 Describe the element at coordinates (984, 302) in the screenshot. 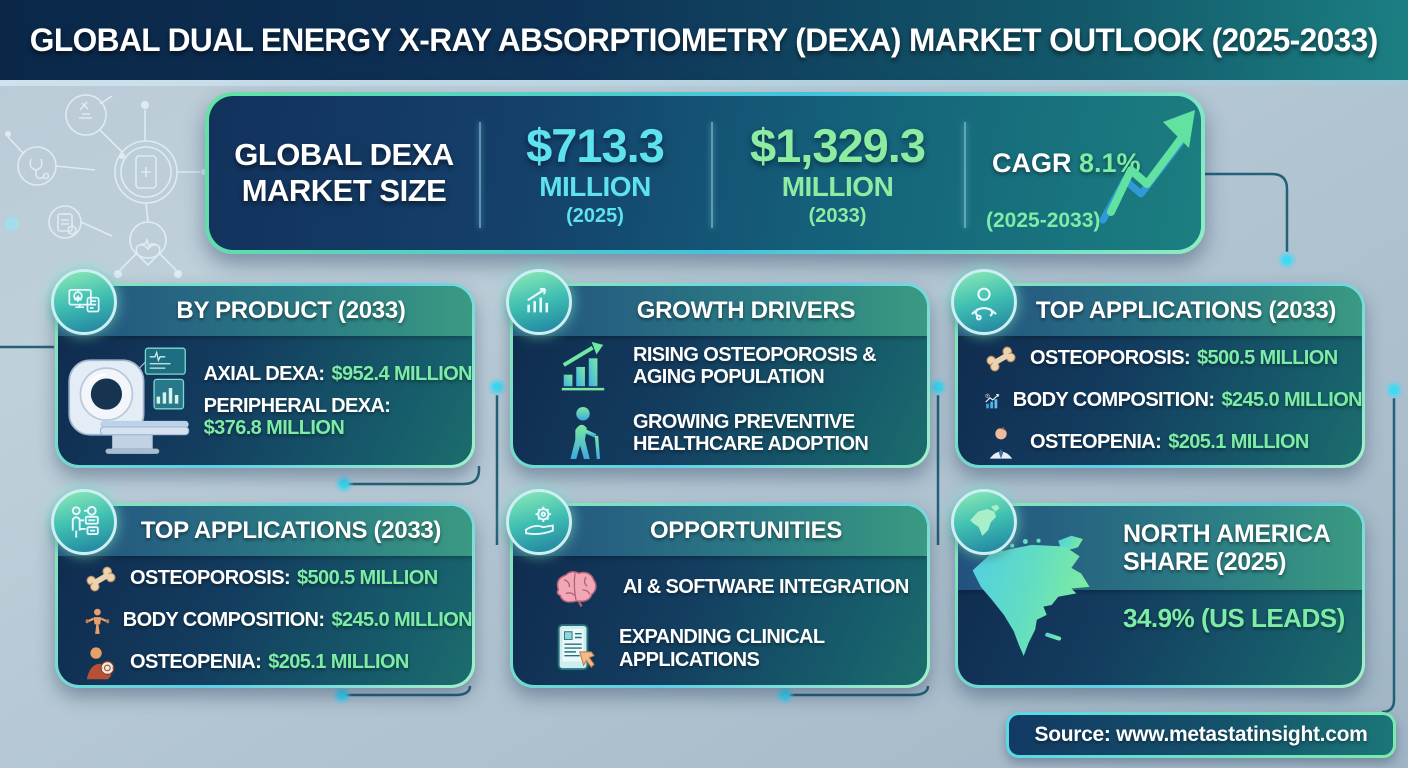

I see `doctor-icon` at that location.